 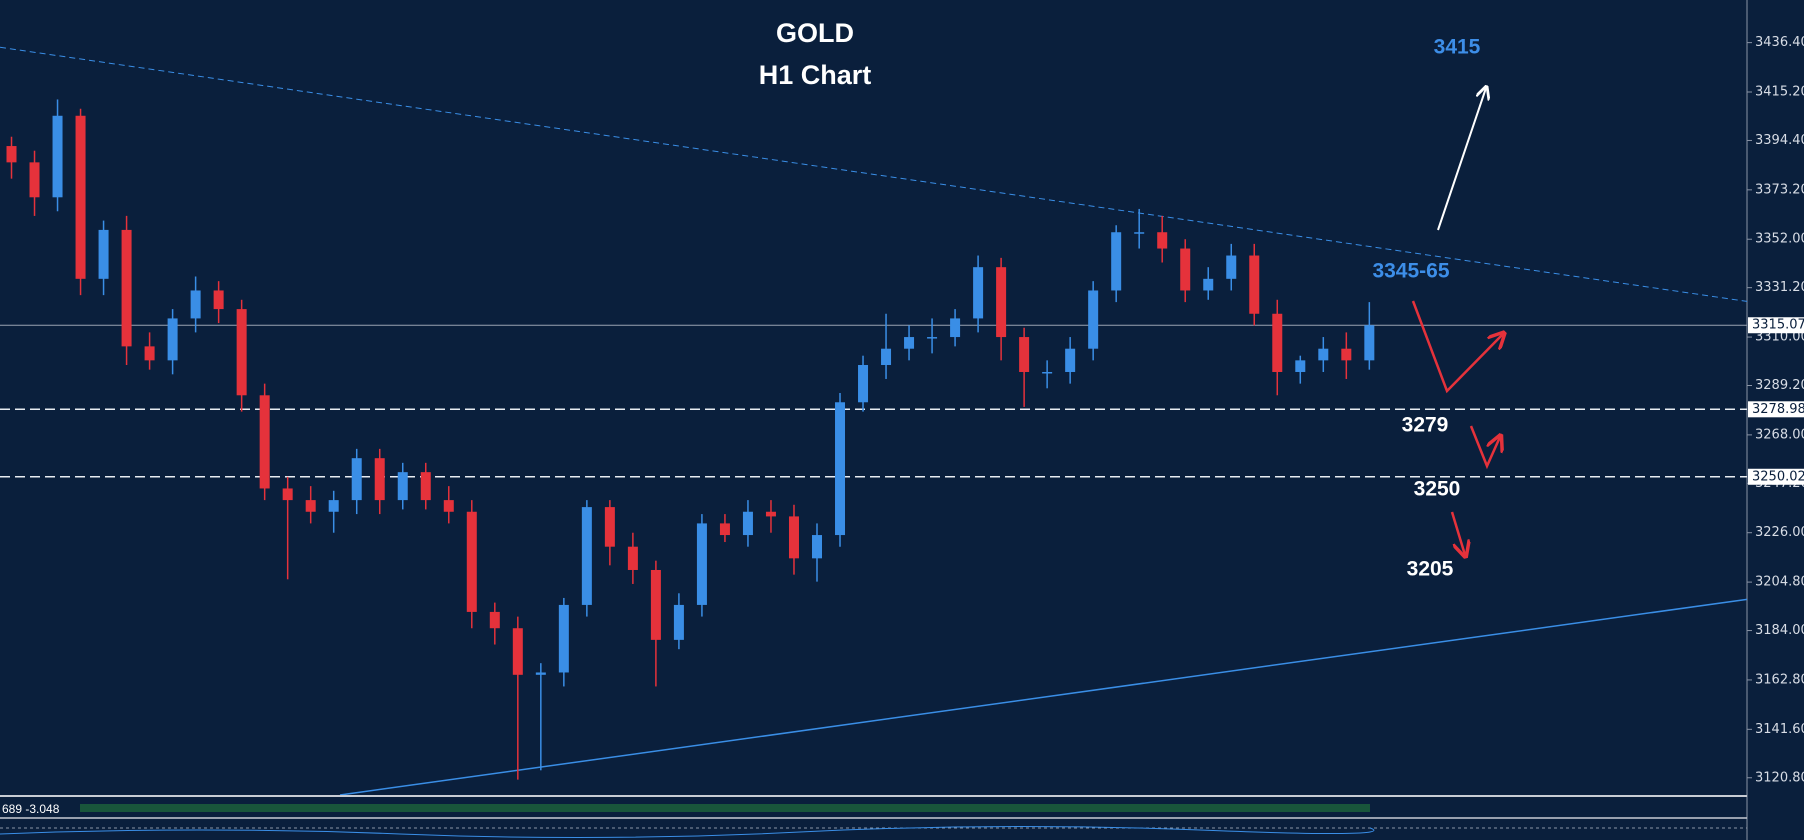 I want to click on annotations: 3415 3345-65 3279 3250 3205, so click(x=1426, y=308).